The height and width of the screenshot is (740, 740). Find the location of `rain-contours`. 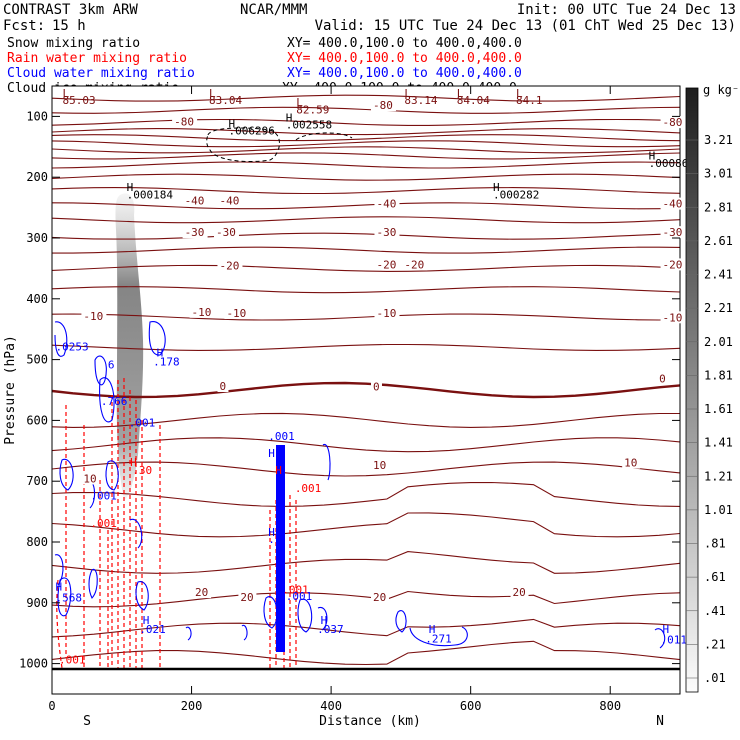

rain-contours is located at coordinates (176, 523).